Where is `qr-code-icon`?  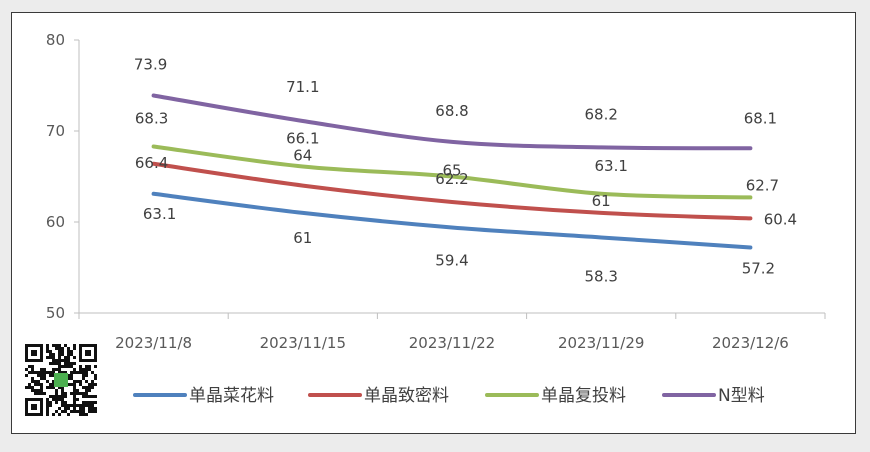
qr-code-icon is located at coordinates (61, 380).